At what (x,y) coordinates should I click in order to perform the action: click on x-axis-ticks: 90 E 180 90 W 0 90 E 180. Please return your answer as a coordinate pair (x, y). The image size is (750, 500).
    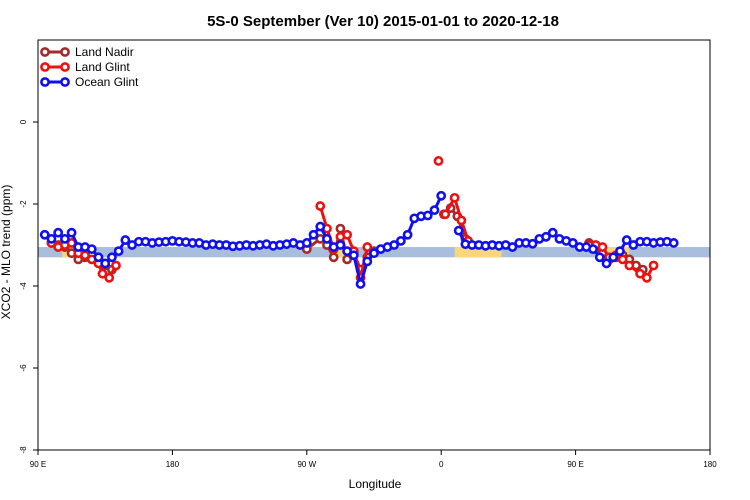
    Looking at the image, I should click on (373, 459).